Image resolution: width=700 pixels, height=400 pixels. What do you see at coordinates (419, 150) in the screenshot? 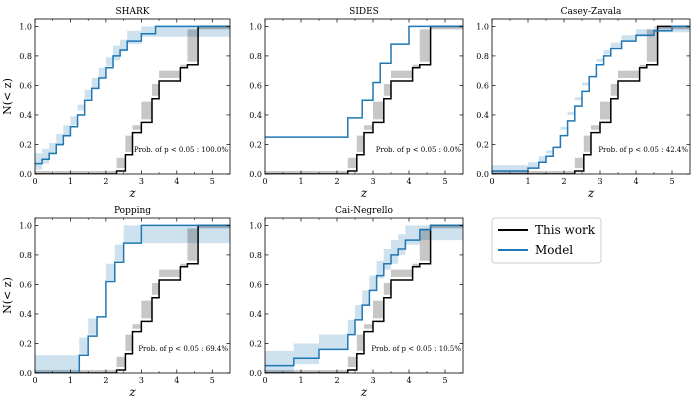
I see `probability-annotation: Prob. of p < 0.05 : 0.0%` at bounding box center [419, 150].